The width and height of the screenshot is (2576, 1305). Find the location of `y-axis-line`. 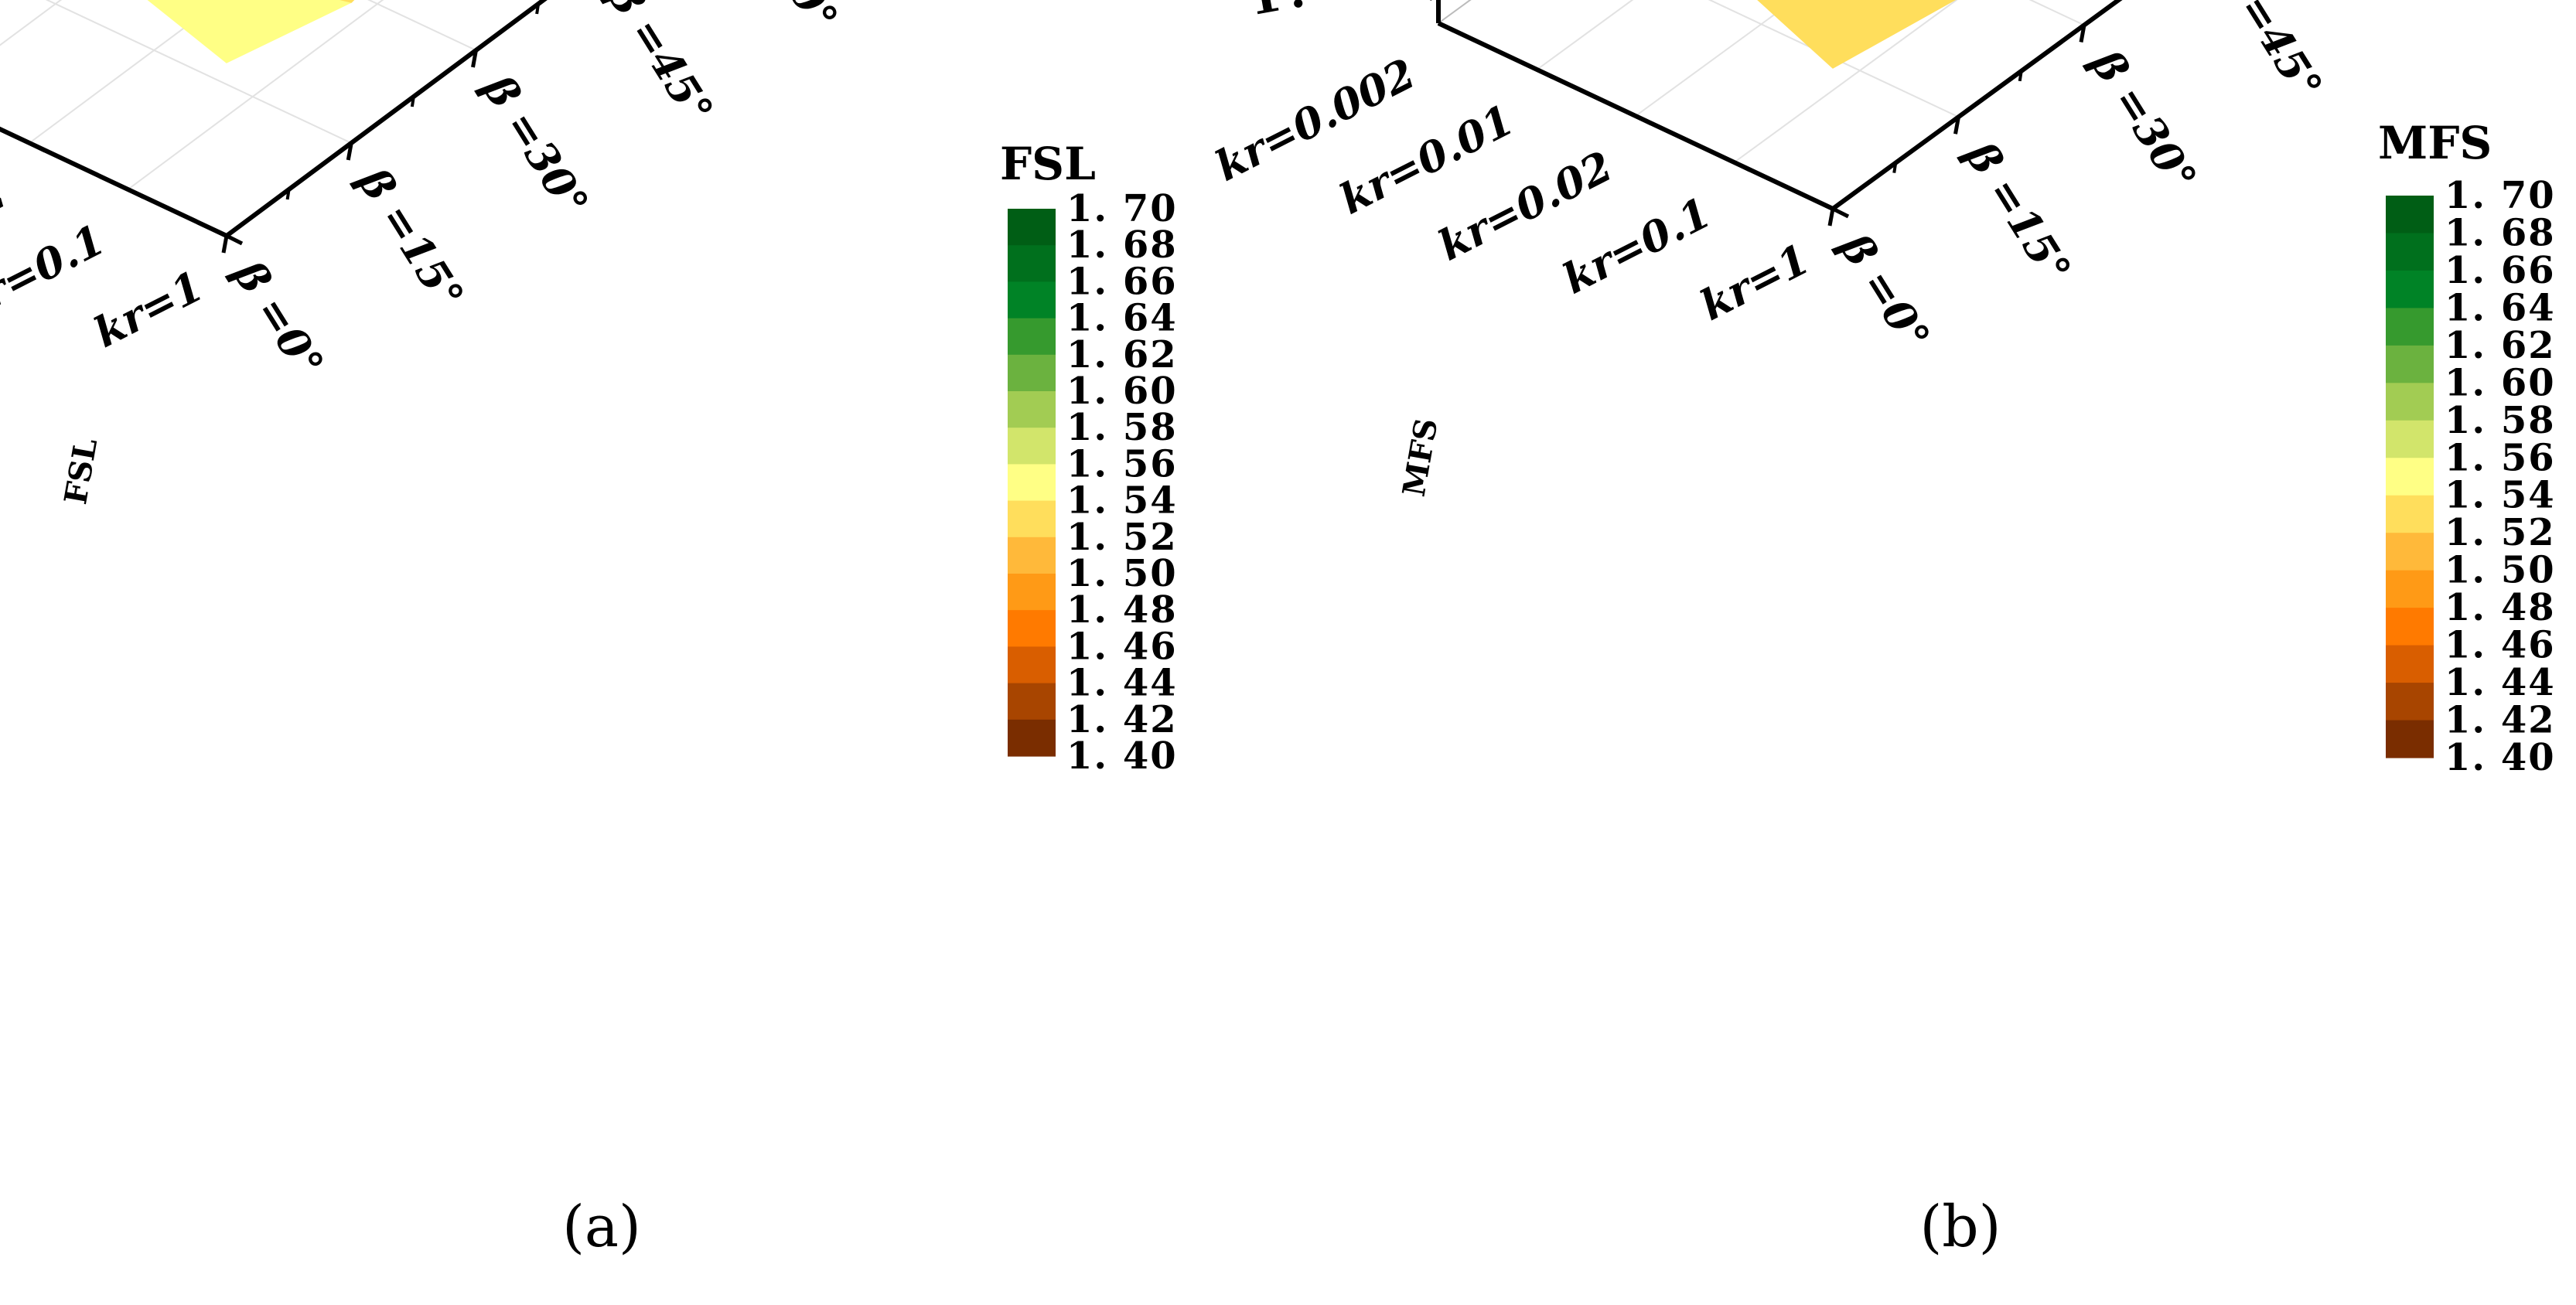

y-axis-line is located at coordinates (387, 119).